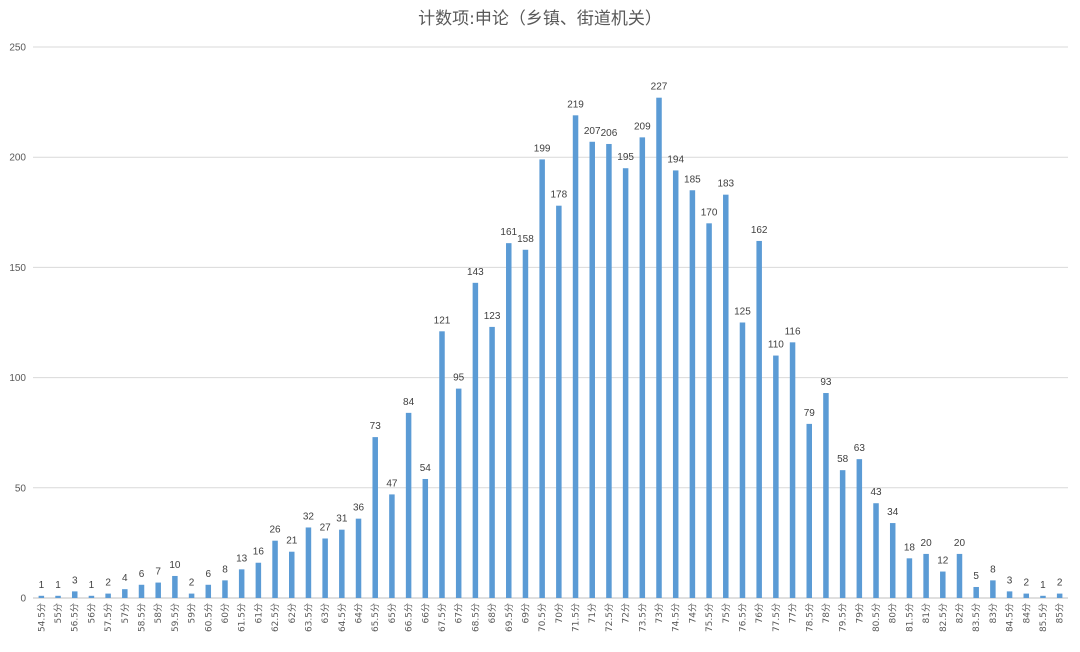  Describe the element at coordinates (475, 272) in the screenshot. I see `data-label: 143` at that location.